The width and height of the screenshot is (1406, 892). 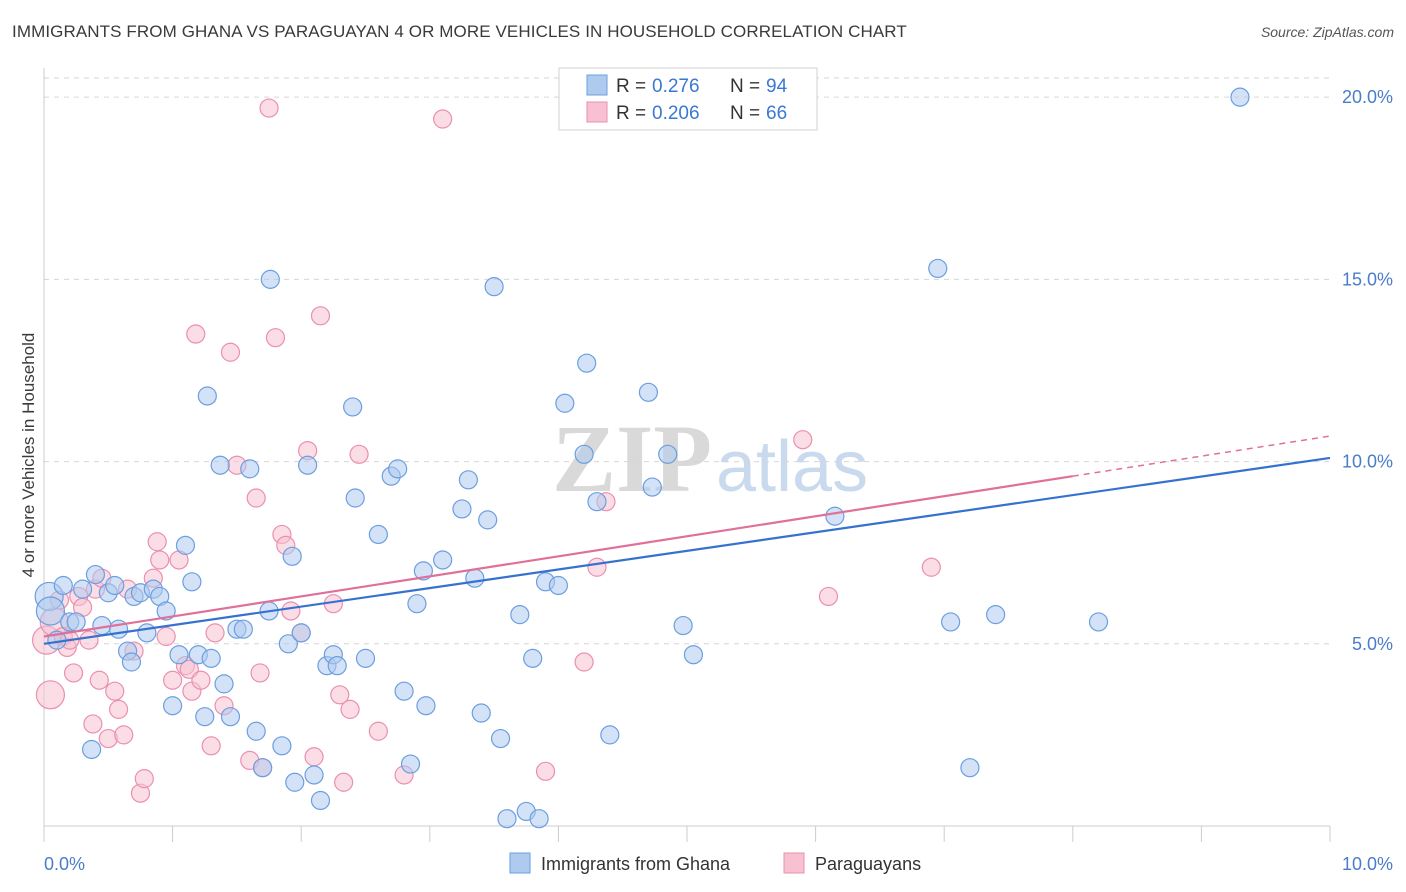 I want to click on legend-r-label-ghana: R =, so click(x=631, y=86).